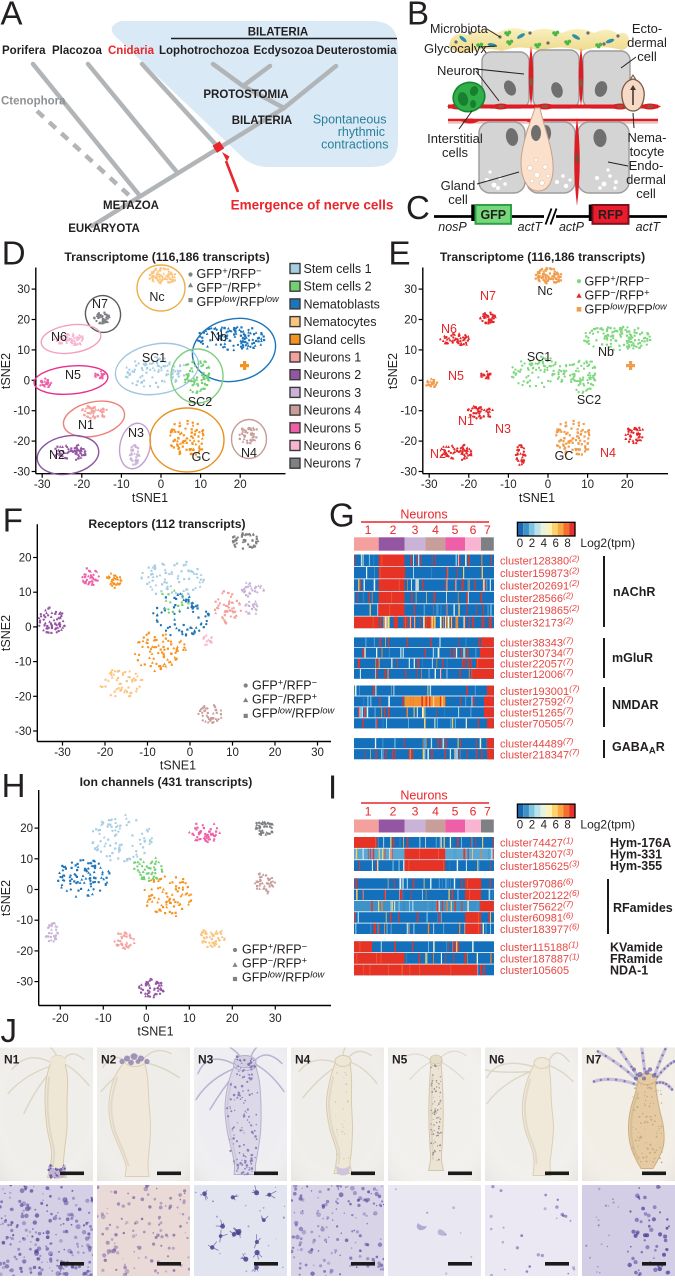 The image size is (675, 1281). Describe the element at coordinates (540, 754) in the screenshot. I see `svg-text: cluster218347(7)` at that location.